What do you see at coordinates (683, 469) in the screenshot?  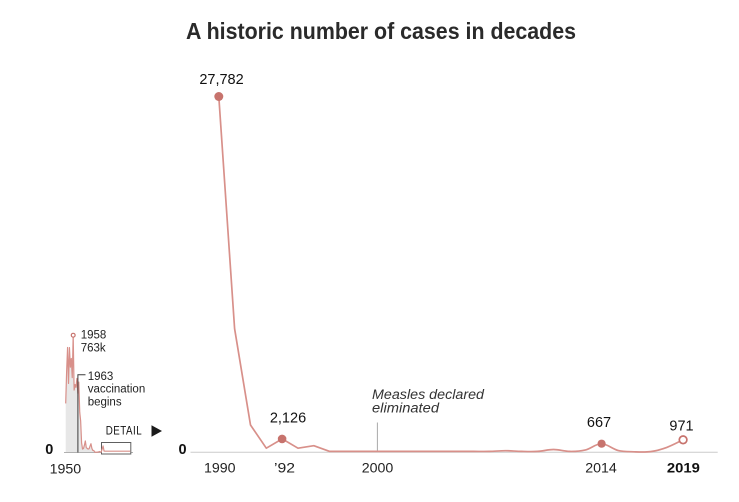 I see `svg-text: 2019` at bounding box center [683, 469].